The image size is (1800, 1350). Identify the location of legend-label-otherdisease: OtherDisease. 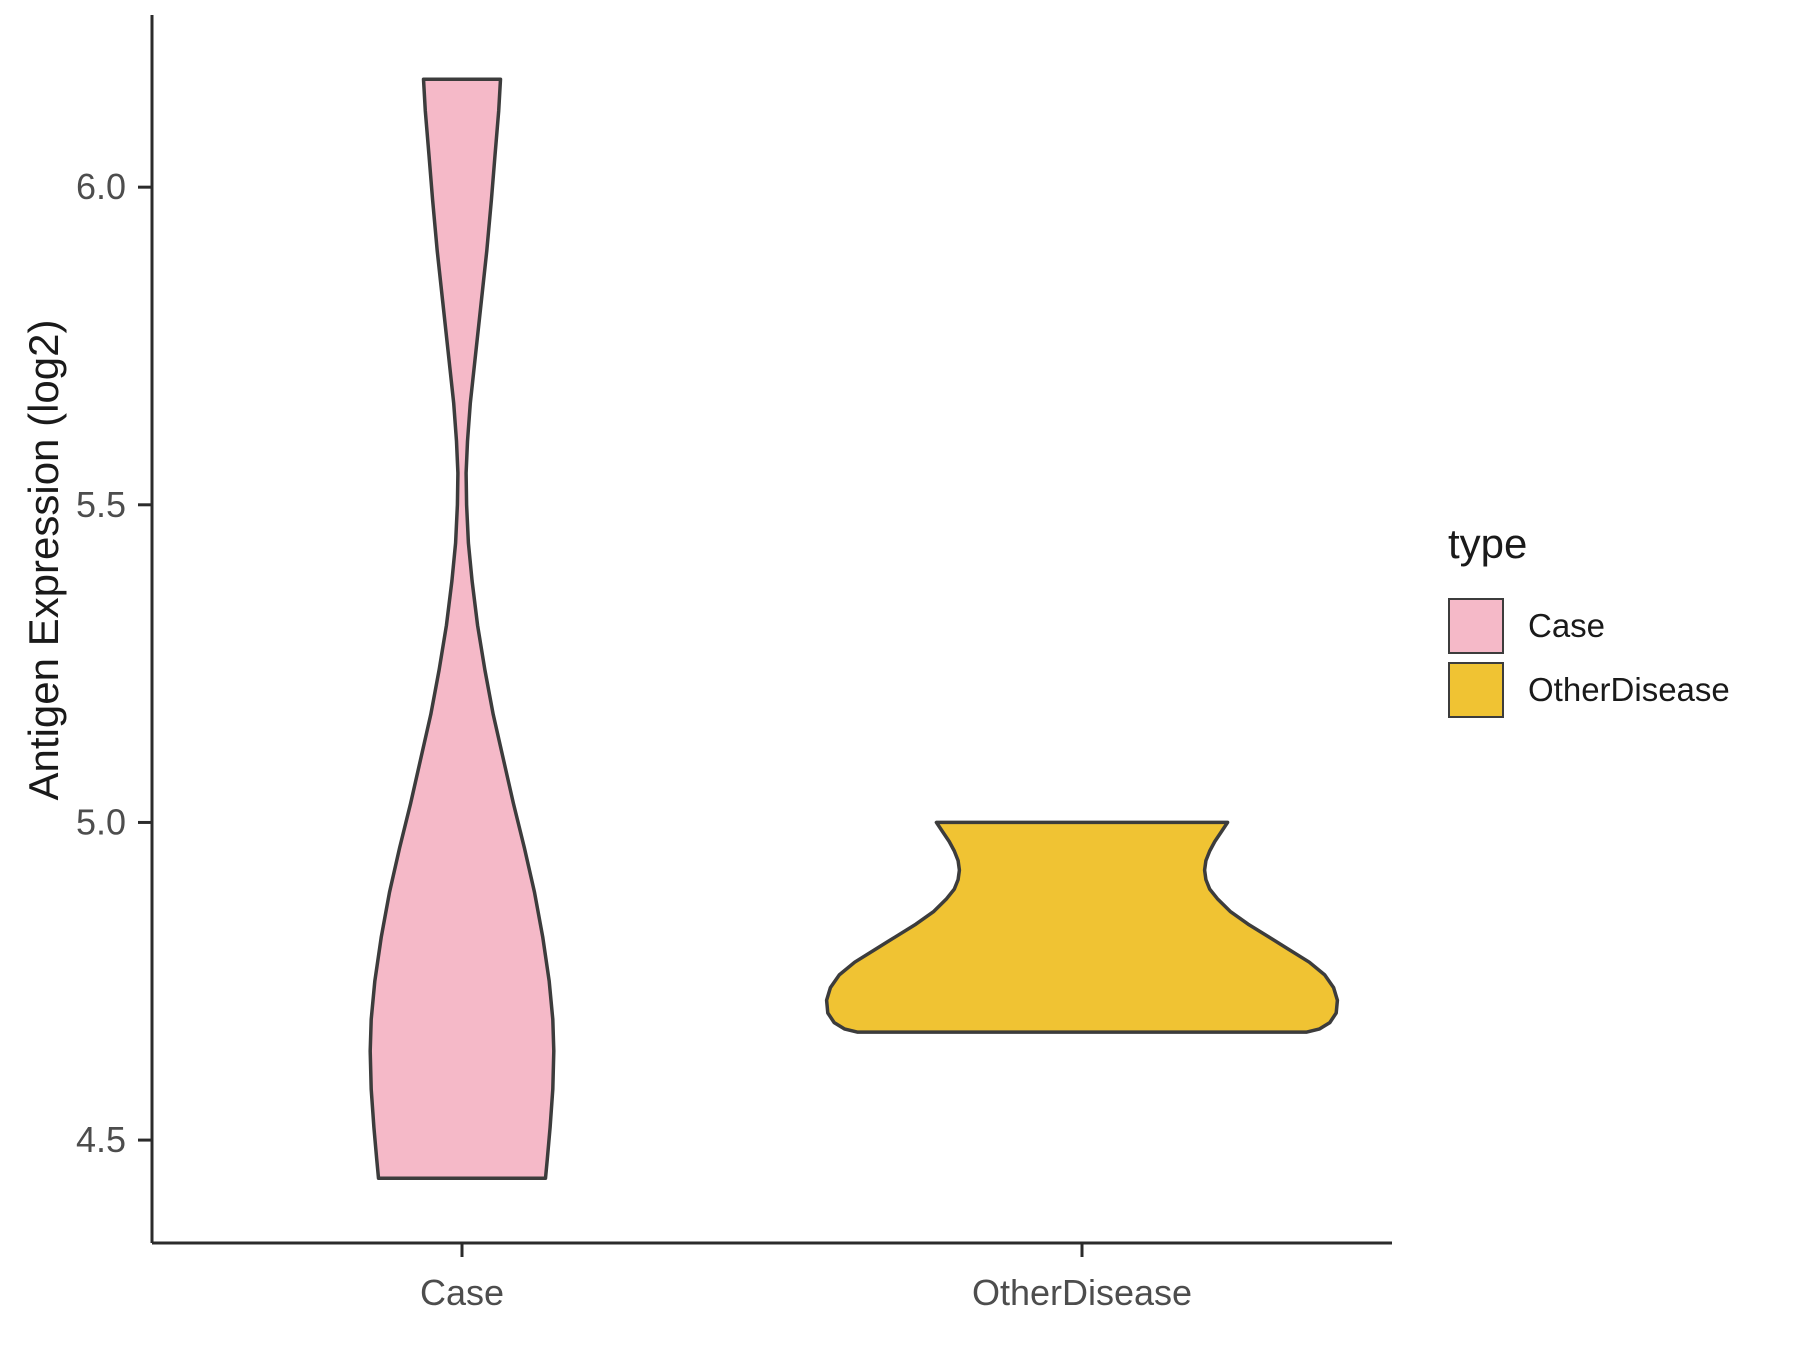
(1629, 689).